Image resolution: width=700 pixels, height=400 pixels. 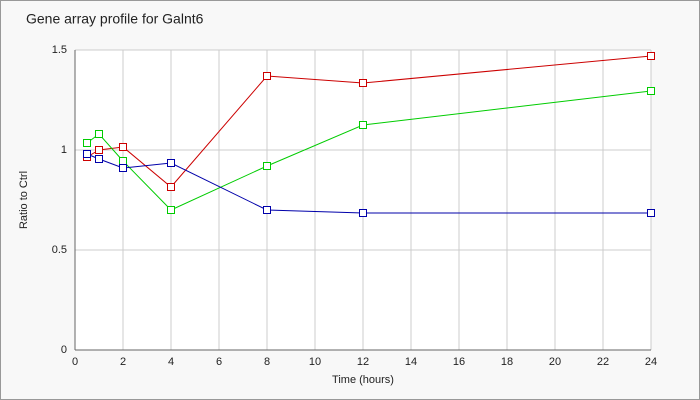 What do you see at coordinates (555, 362) in the screenshot?
I see `x-tick-label: 20` at bounding box center [555, 362].